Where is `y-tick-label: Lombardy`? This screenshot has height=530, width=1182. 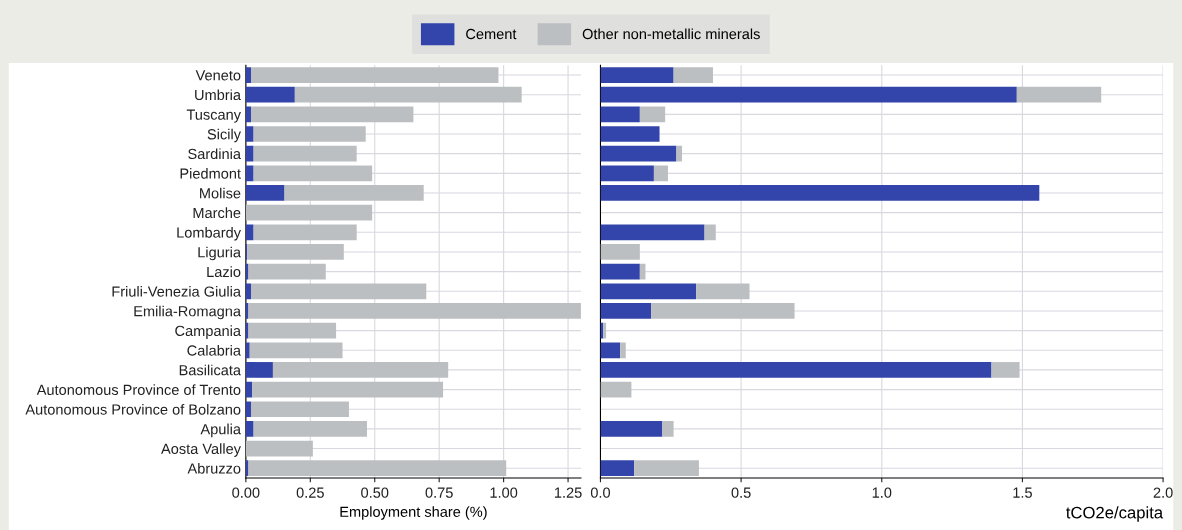
y-tick-label: Lombardy is located at coordinates (209, 234).